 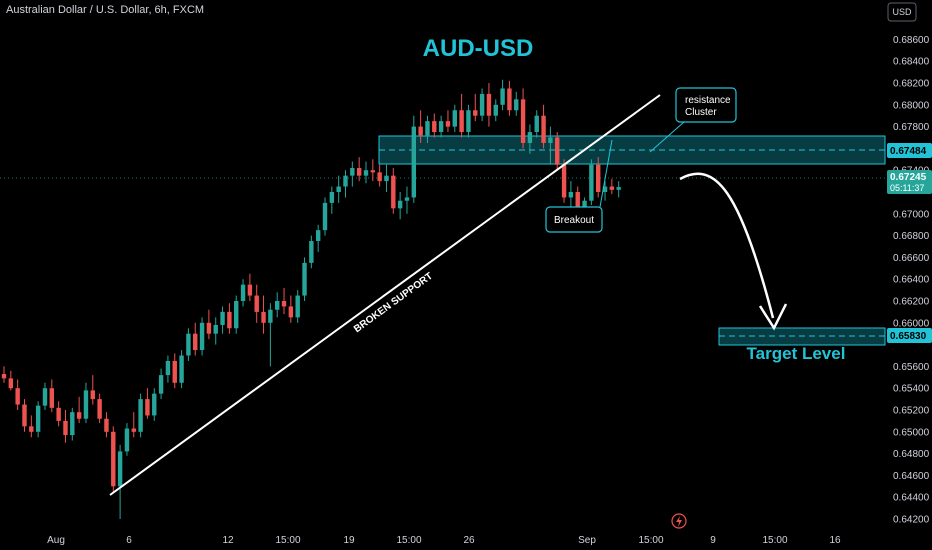 I want to click on lightning-icon, so click(x=679, y=521).